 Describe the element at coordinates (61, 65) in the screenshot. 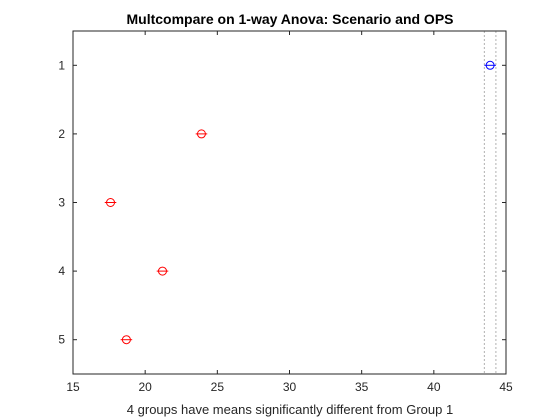

I see `y-tick-label: 1` at that location.